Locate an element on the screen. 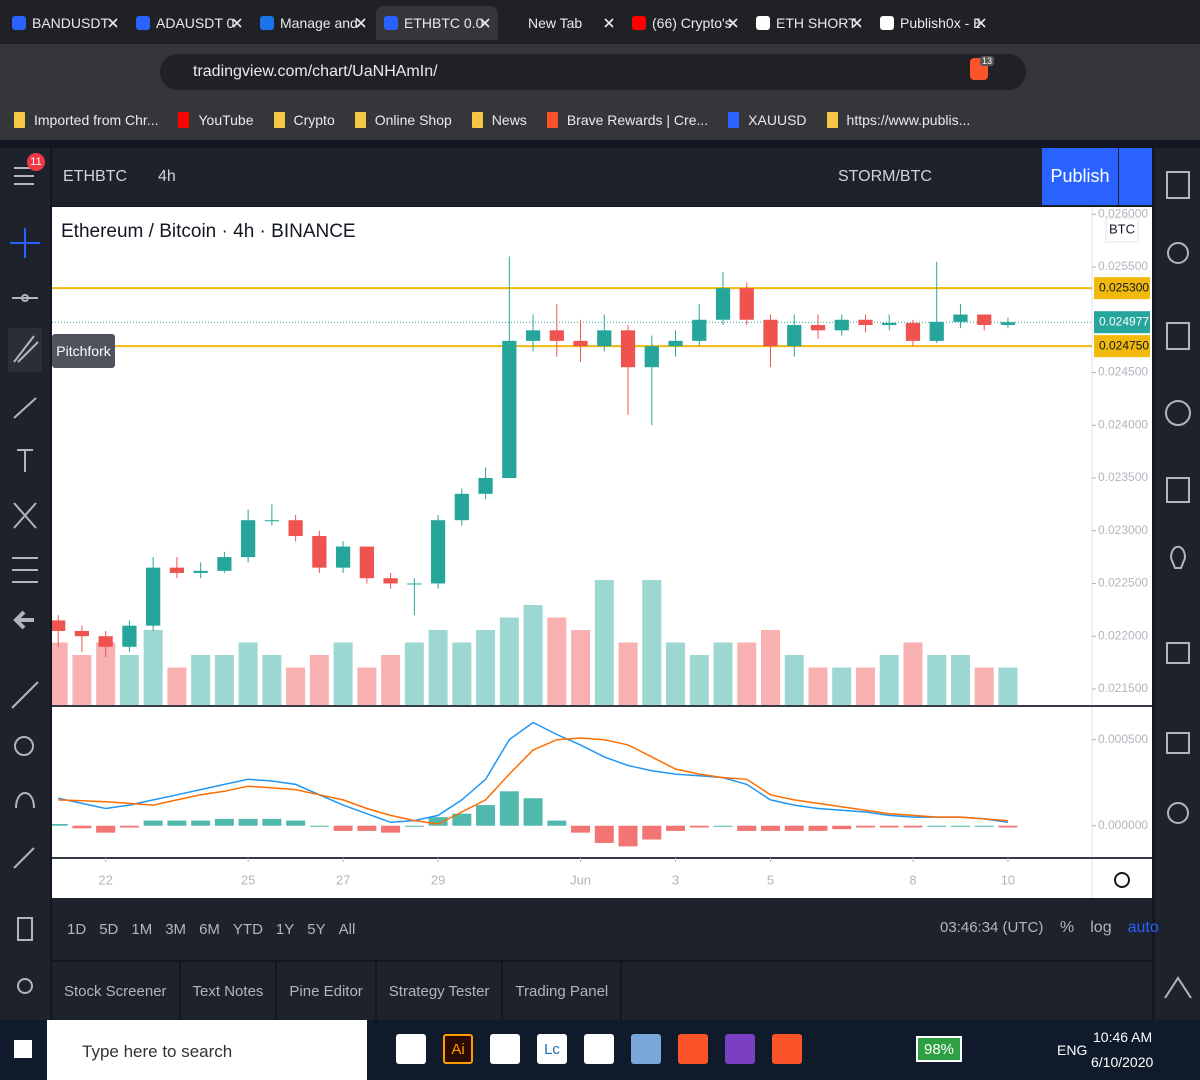  scale-option: auto is located at coordinates (1143, 927).